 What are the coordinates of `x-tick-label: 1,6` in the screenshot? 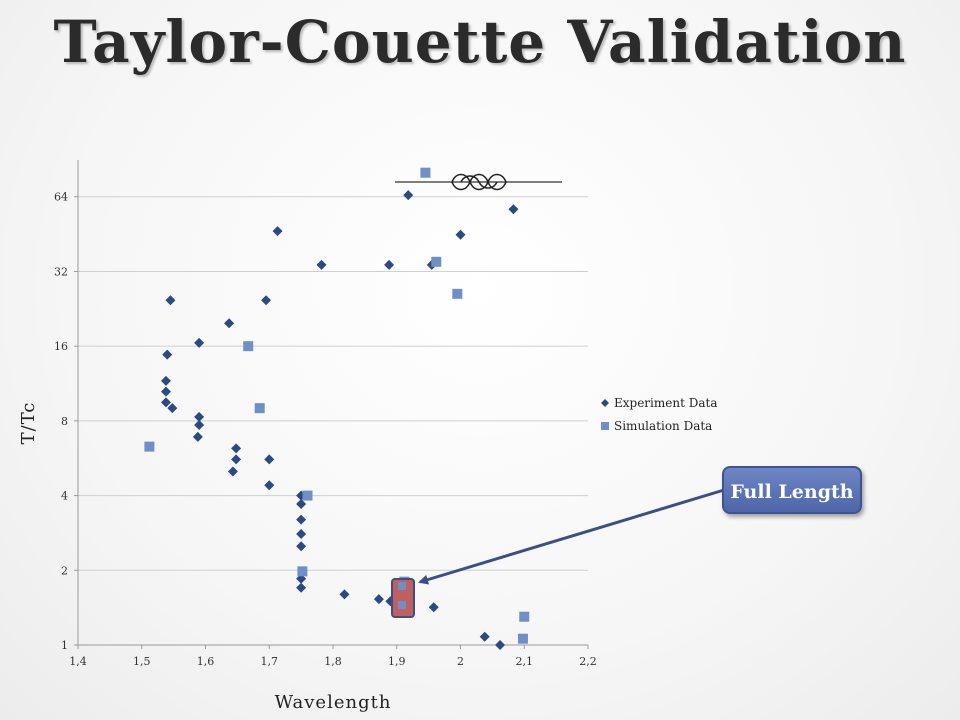 It's located at (206, 661).